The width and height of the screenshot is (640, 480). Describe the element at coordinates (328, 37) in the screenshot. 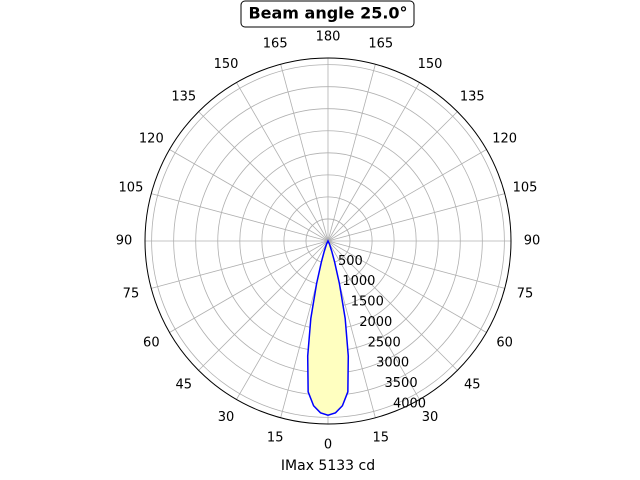

I see `theta-tick-label: 180` at that location.